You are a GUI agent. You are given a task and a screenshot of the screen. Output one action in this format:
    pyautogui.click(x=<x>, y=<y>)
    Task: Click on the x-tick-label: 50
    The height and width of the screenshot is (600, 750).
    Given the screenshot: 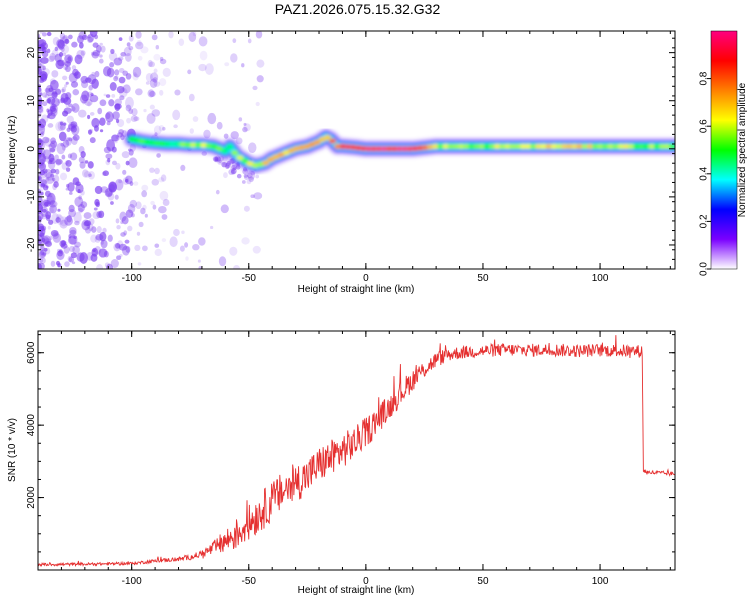 What is the action you would take?
    pyautogui.click(x=483, y=581)
    